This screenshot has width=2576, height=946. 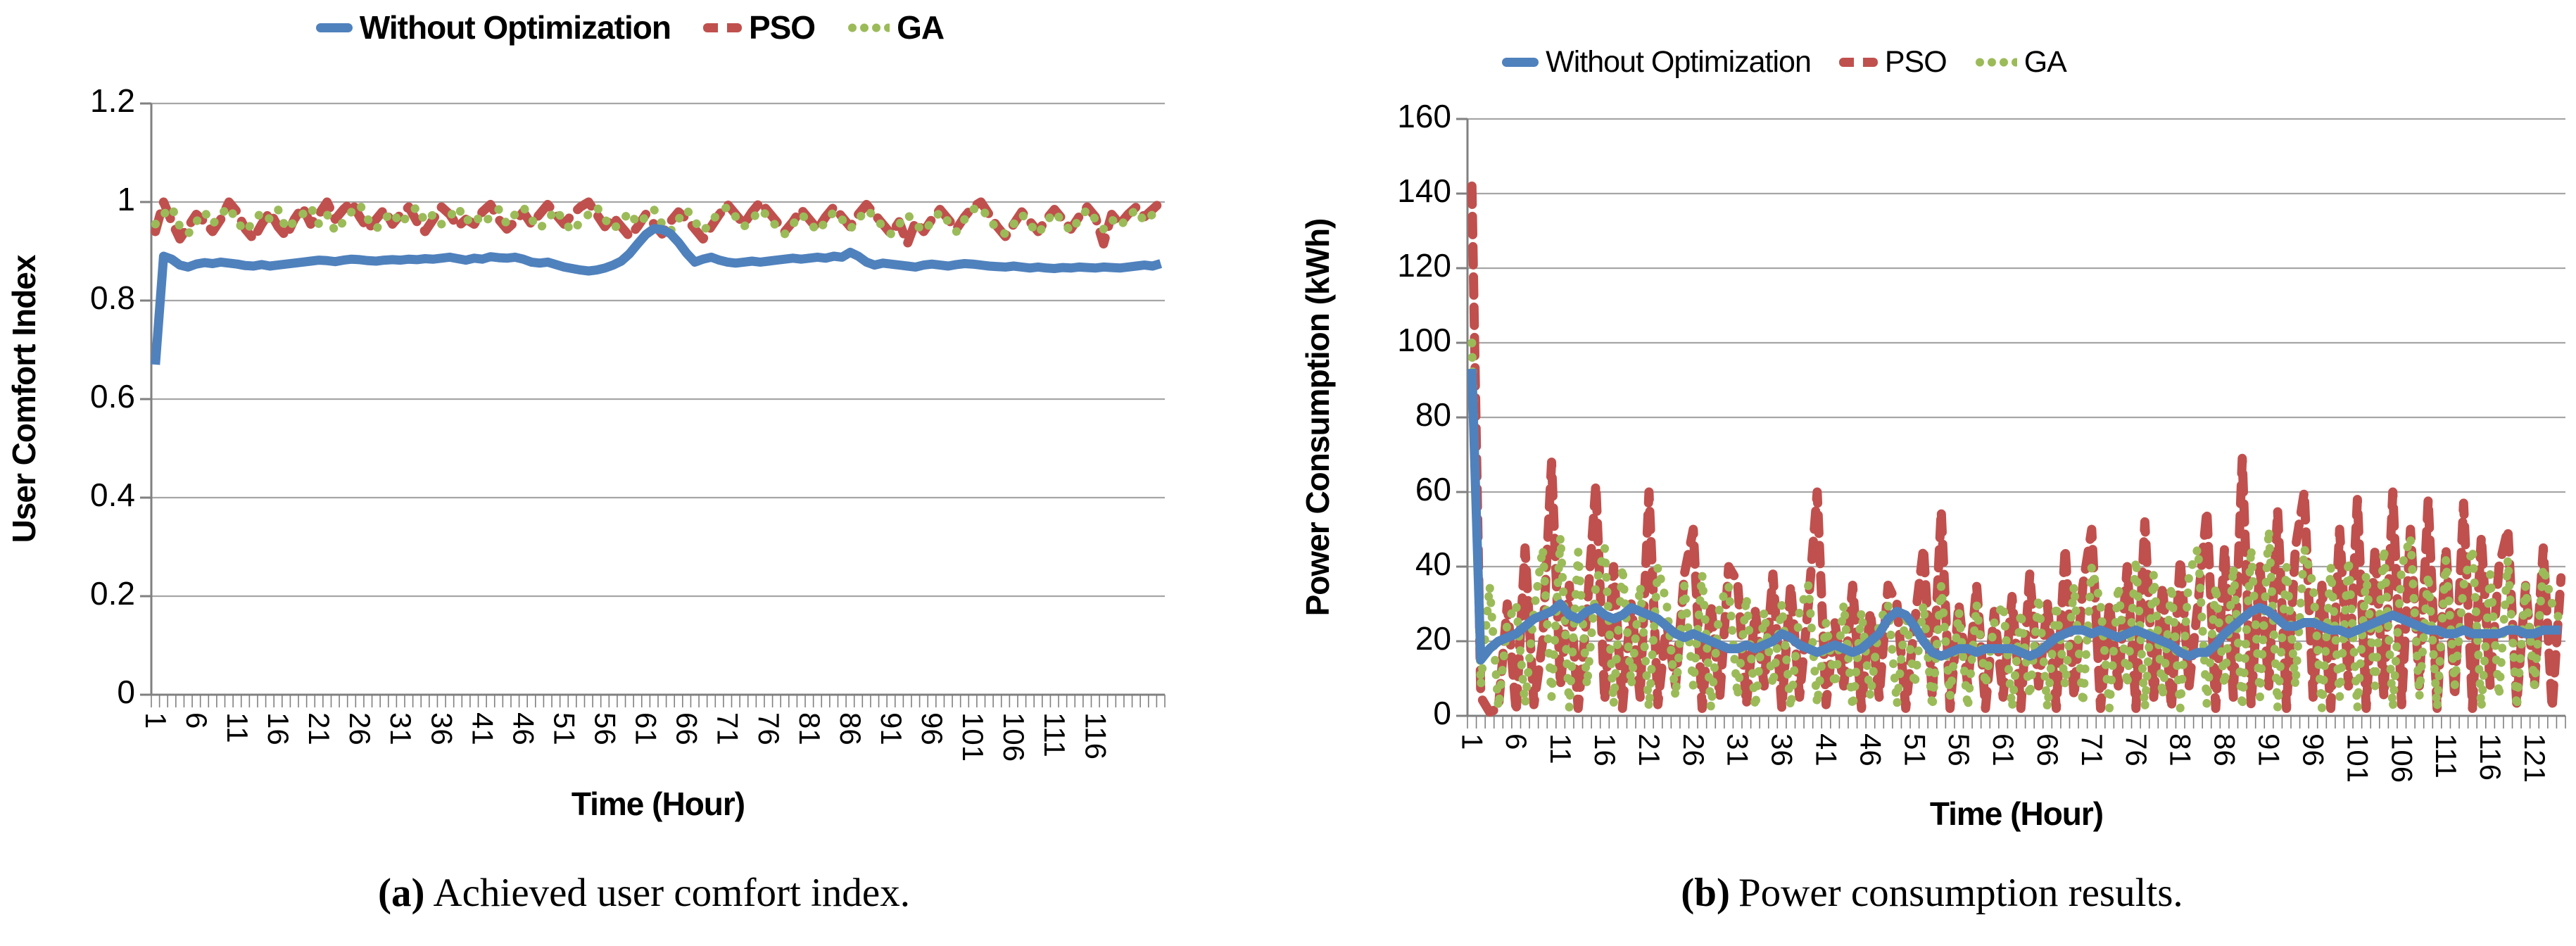 I want to click on x-tick-label: 56, so click(x=1959, y=750).